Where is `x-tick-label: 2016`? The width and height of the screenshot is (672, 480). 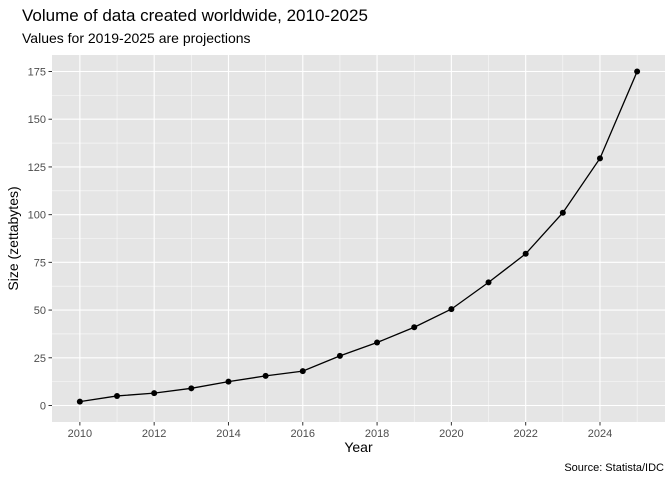
x-tick-label: 2016 is located at coordinates (303, 434).